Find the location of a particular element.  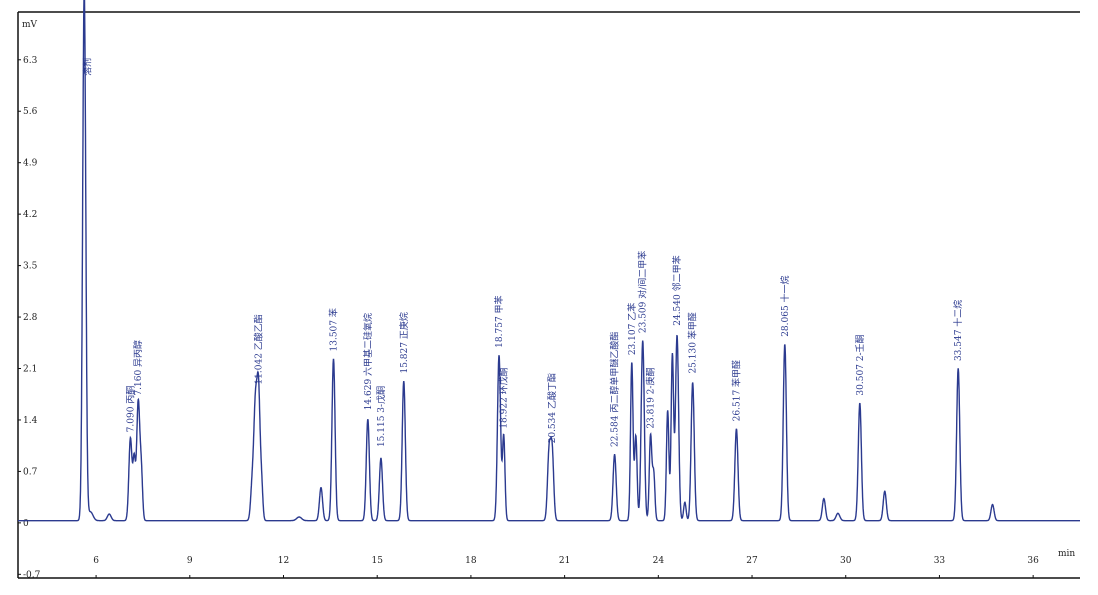

x-tick-label: 30 is located at coordinates (846, 561).